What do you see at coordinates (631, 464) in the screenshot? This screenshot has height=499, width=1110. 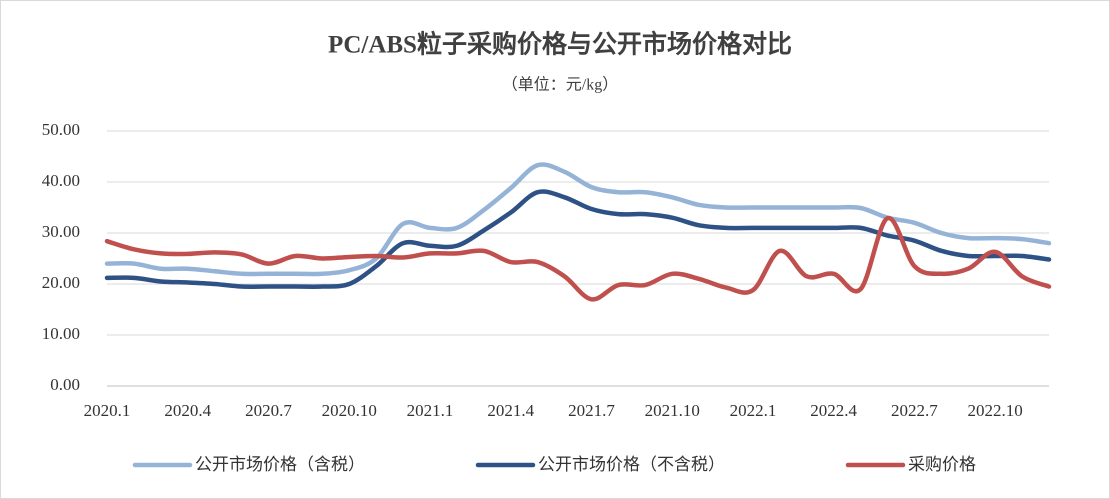 I see `legend-label: 公开市场价格（不含税）` at bounding box center [631, 464].